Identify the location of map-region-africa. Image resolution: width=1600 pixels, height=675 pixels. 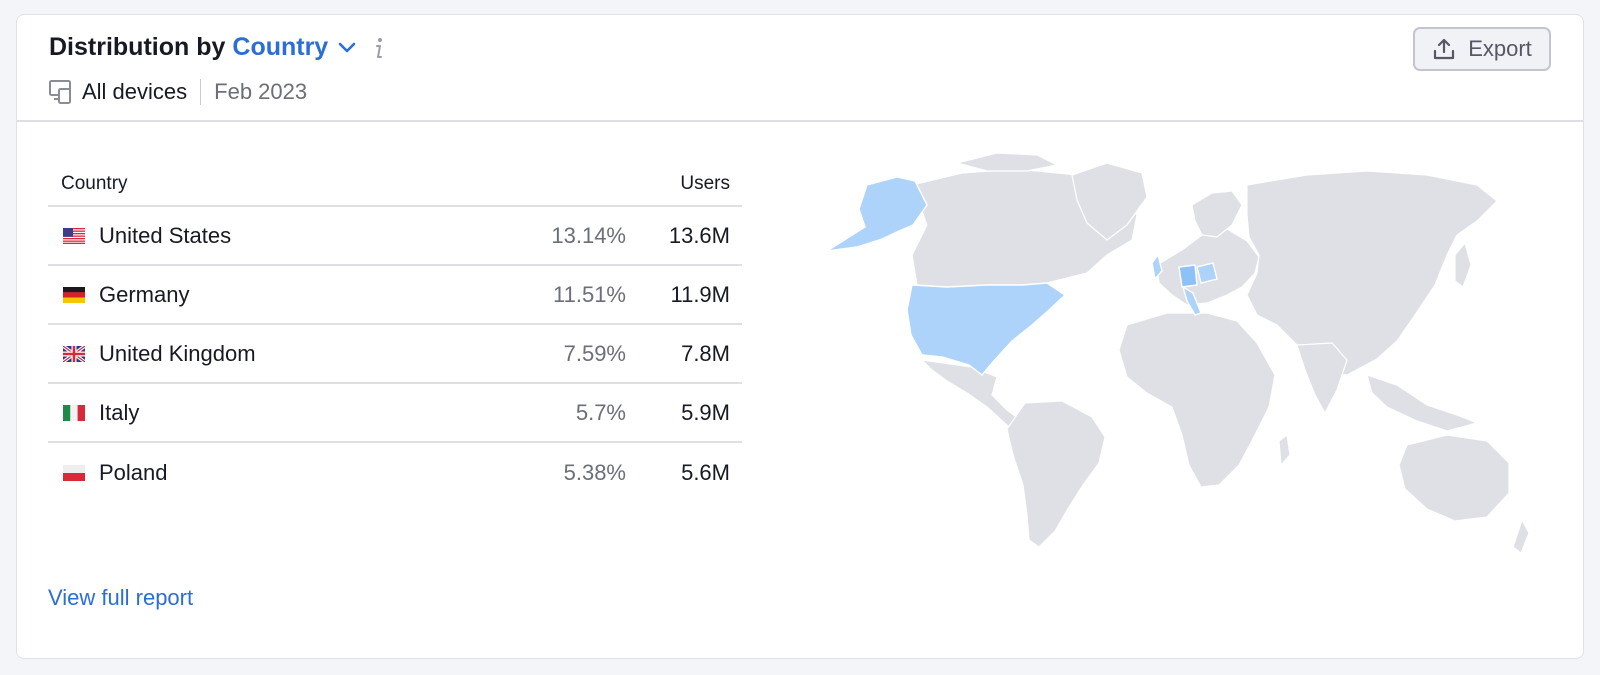
(1197, 400).